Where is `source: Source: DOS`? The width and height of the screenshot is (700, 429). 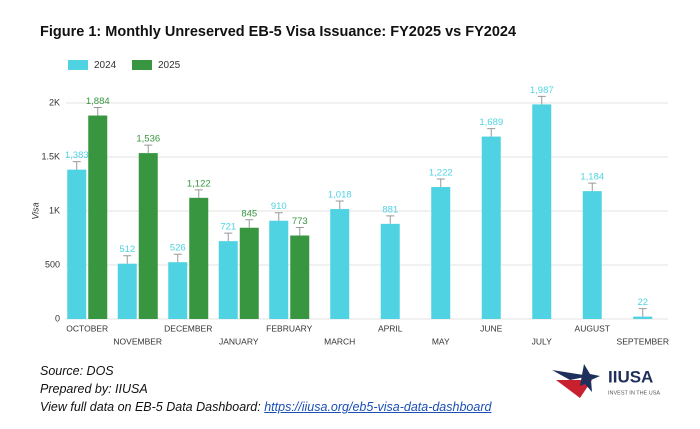
source: Source: DOS is located at coordinates (77, 371).